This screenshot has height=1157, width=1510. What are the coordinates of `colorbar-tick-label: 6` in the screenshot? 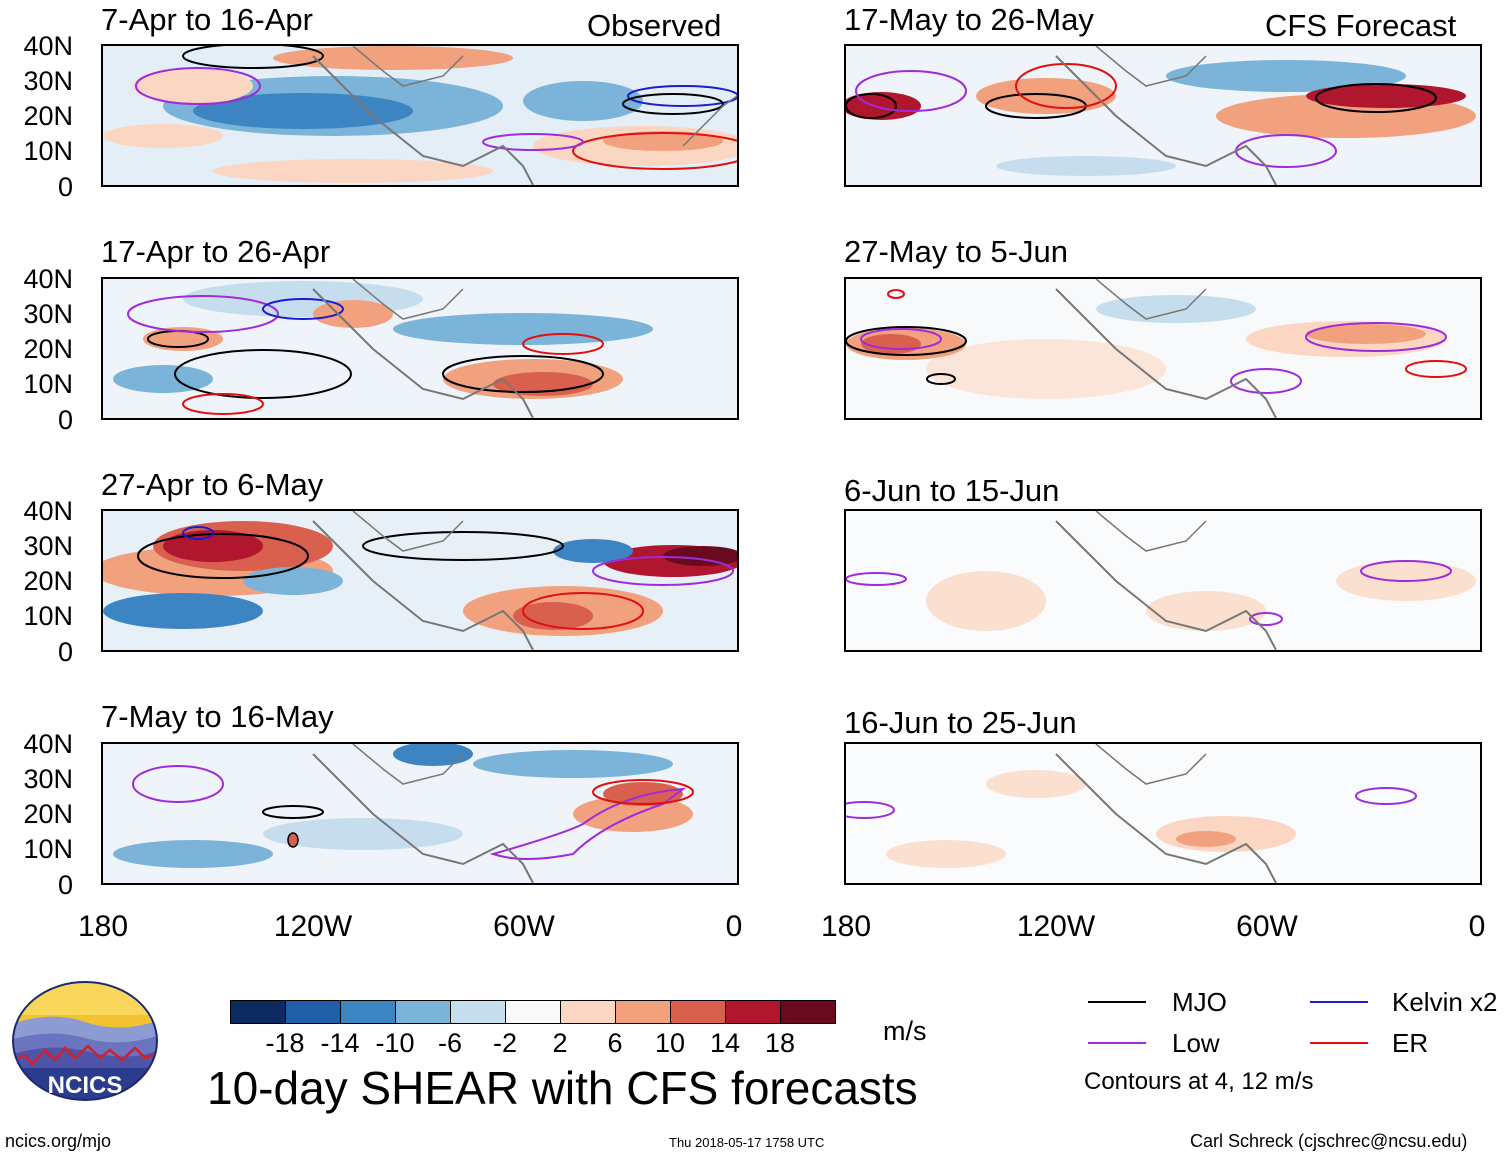 It's located at (615, 1043).